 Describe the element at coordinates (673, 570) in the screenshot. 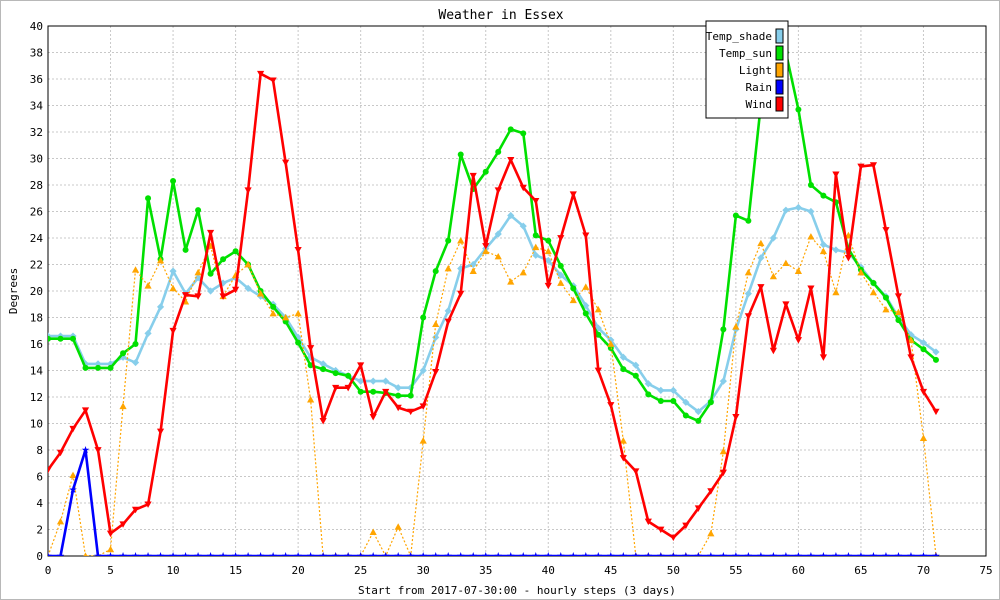

I see `x-tick-label: 50` at that location.